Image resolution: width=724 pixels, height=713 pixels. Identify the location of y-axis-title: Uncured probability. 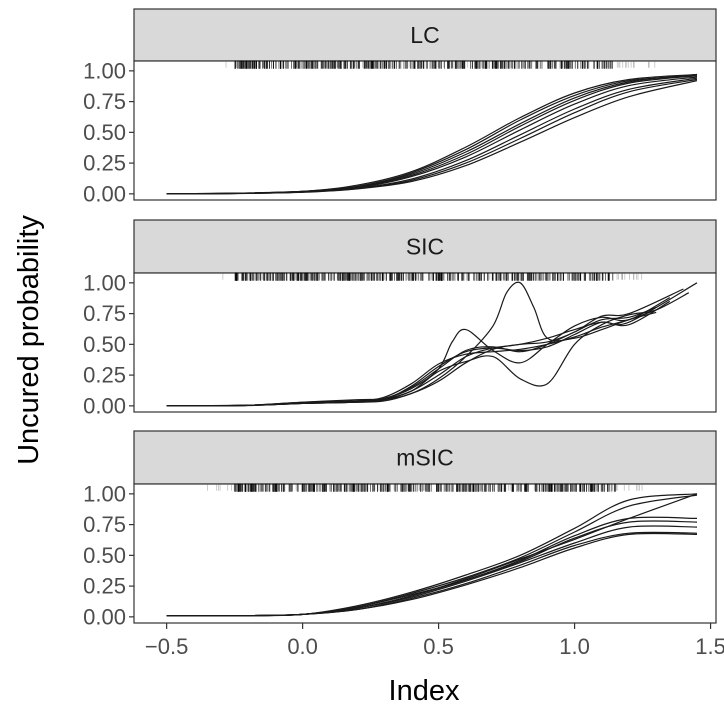
(29, 340).